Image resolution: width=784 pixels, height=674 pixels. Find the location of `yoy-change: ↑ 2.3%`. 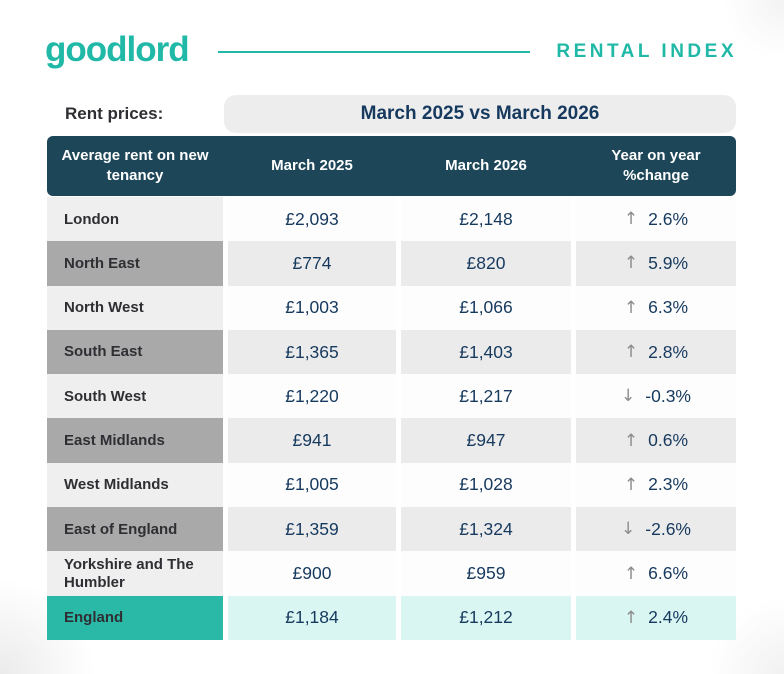

yoy-change: ↑ 2.3% is located at coordinates (656, 485).